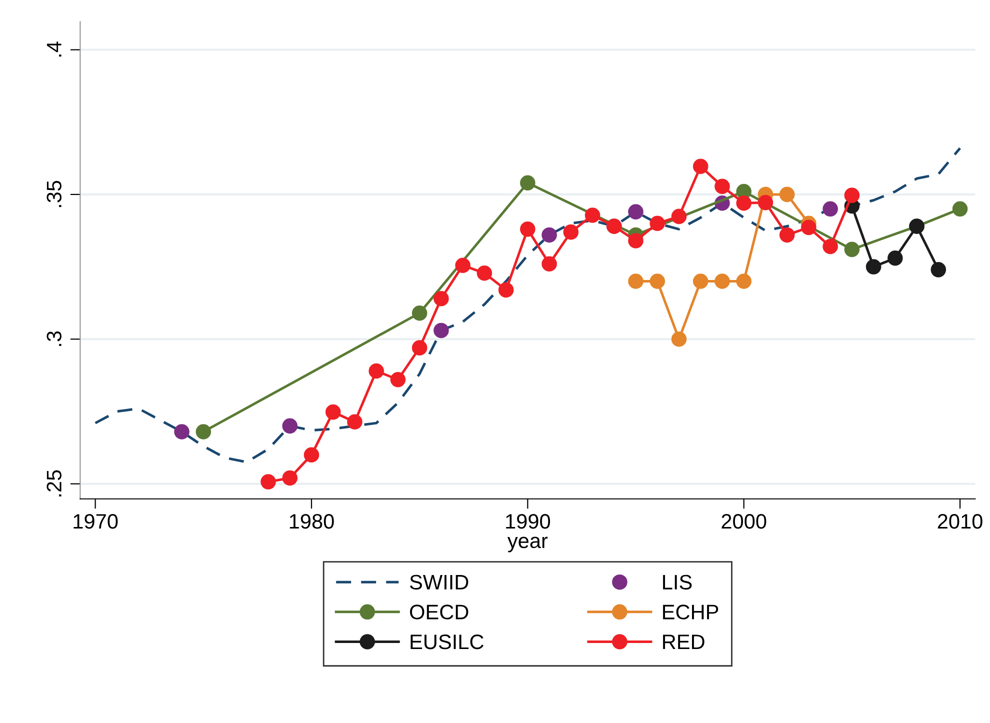  What do you see at coordinates (683, 642) in the screenshot?
I see `legend-label: RED` at bounding box center [683, 642].